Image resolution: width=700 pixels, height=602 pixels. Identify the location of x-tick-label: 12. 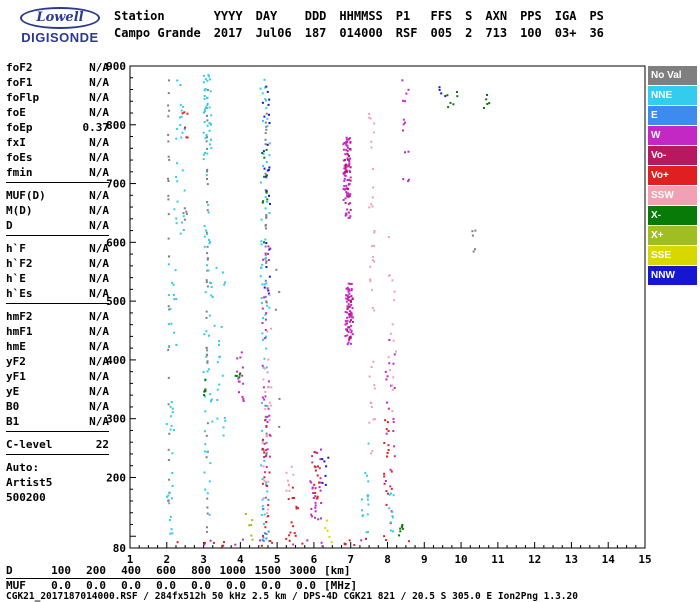
(534, 559).